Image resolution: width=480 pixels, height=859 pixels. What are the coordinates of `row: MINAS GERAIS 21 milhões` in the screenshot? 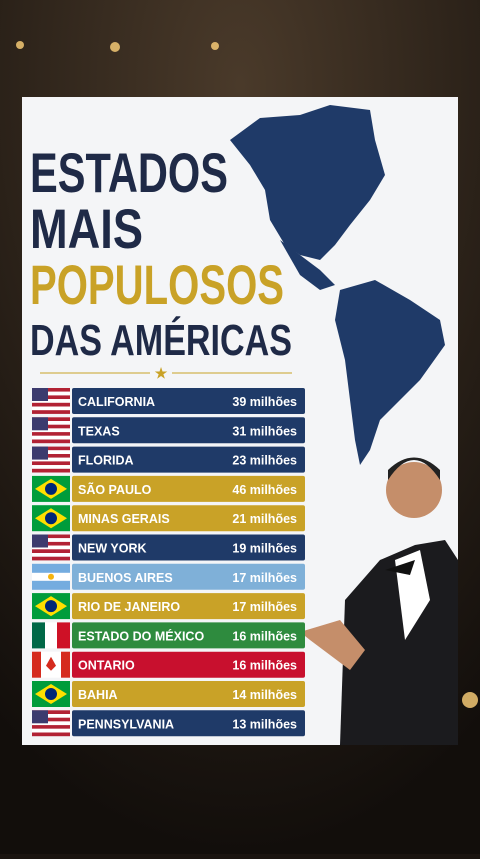 It's located at (168, 518).